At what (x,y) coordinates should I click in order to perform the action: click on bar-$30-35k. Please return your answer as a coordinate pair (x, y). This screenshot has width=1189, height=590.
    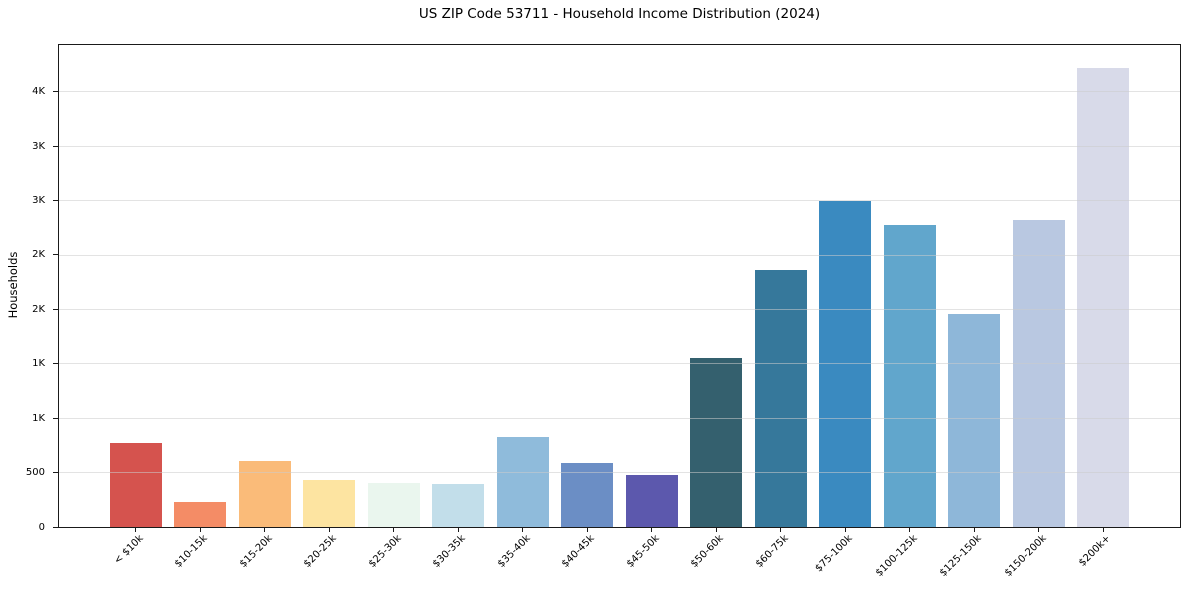
    Looking at the image, I should click on (458, 505).